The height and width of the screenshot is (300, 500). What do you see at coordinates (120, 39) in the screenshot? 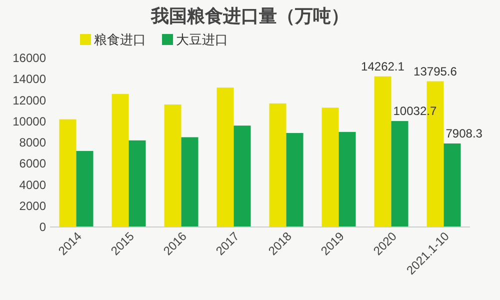
I see `legend-label: 粮食进口` at bounding box center [120, 39].